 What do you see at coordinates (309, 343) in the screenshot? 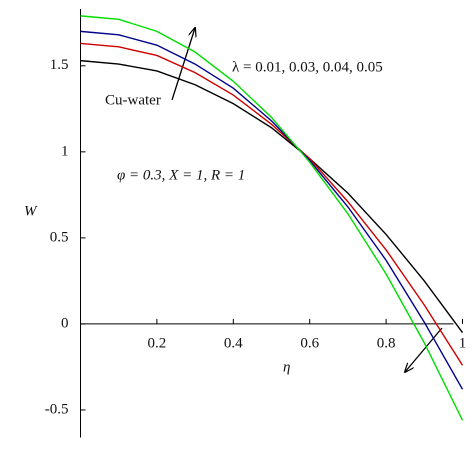
I see `x-tick-label: 0.6` at bounding box center [309, 343].